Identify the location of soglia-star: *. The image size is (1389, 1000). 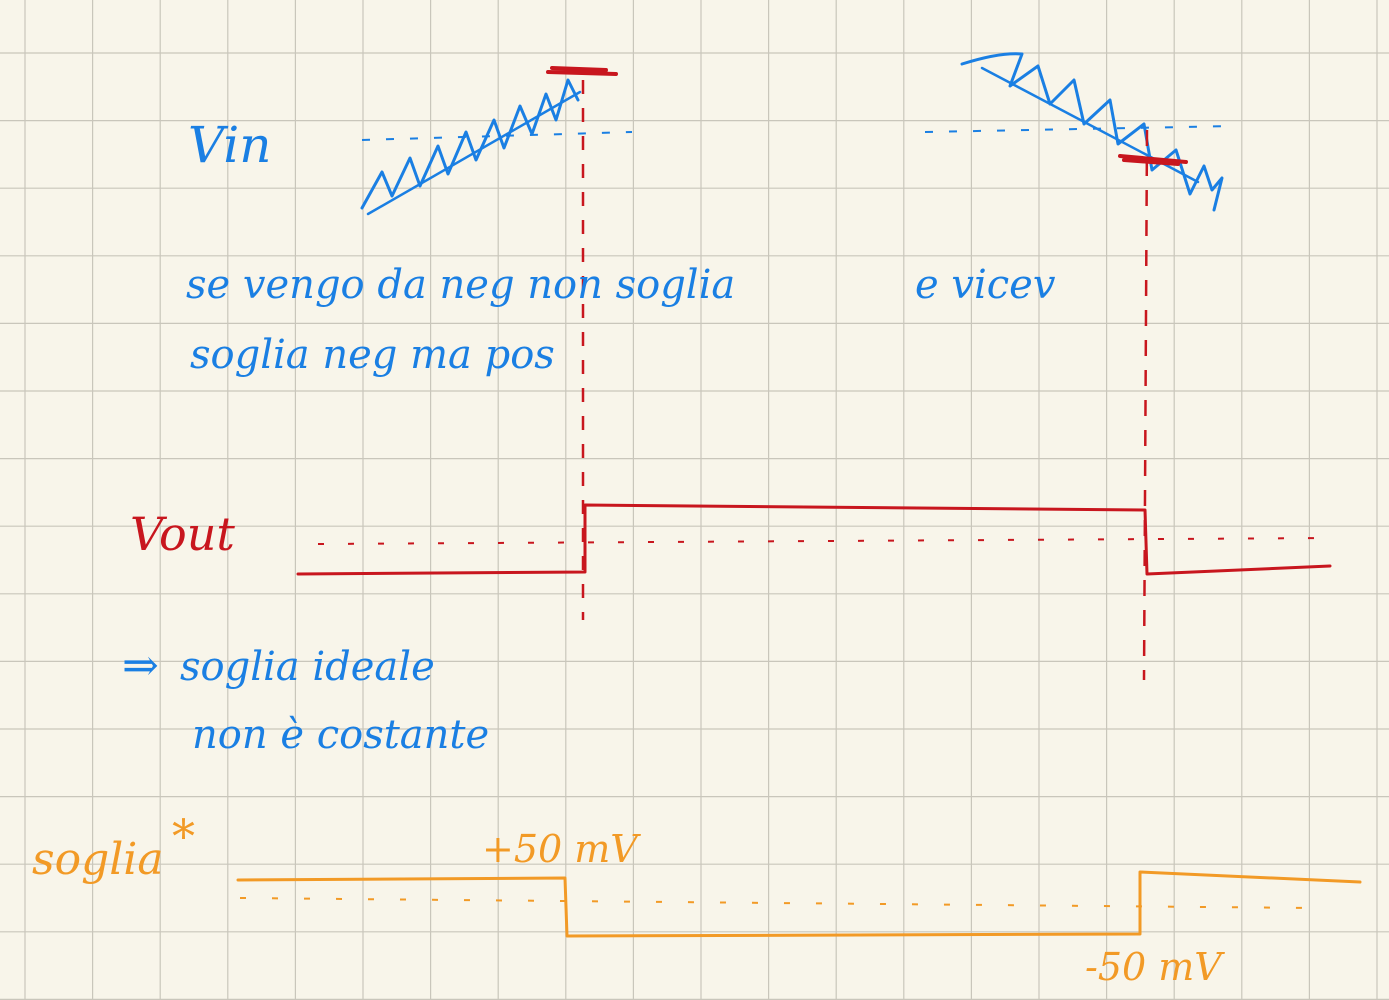
(183, 836).